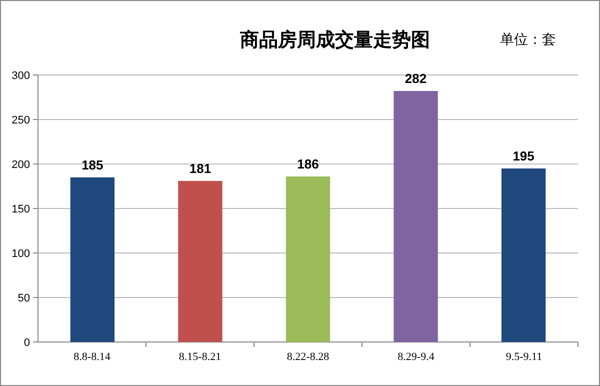 The height and width of the screenshot is (386, 600). I want to click on chart-subtitle: 单位：套, so click(528, 40).